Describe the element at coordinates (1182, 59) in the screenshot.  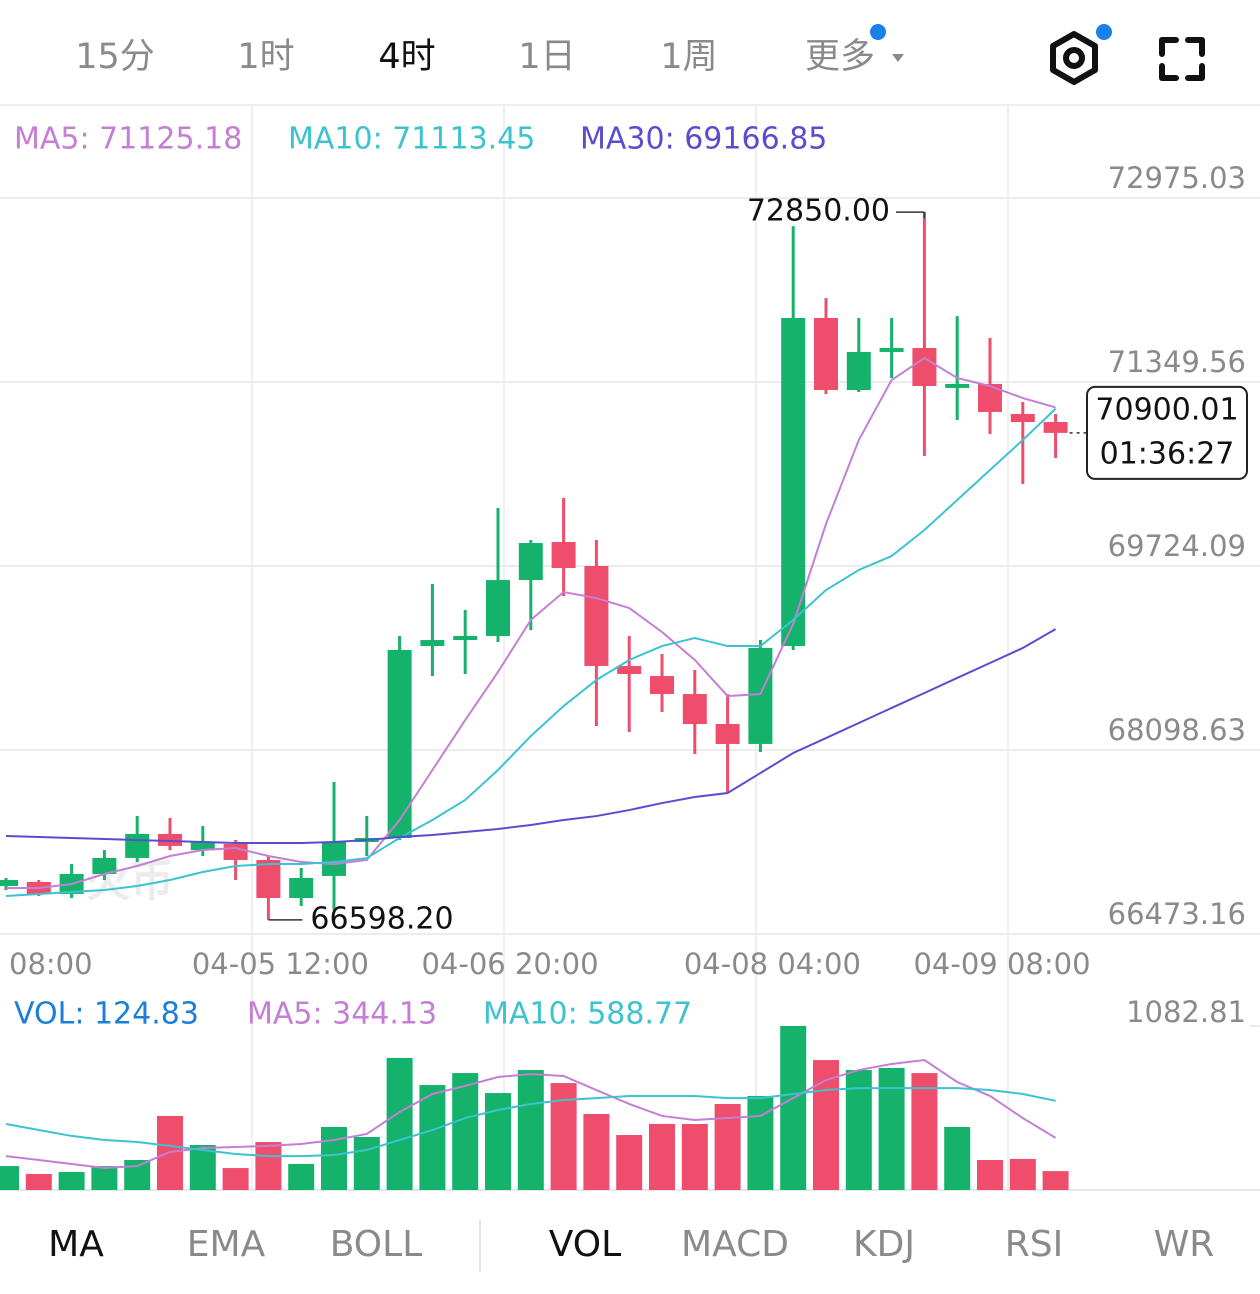
I see `fullscreen-button` at that location.